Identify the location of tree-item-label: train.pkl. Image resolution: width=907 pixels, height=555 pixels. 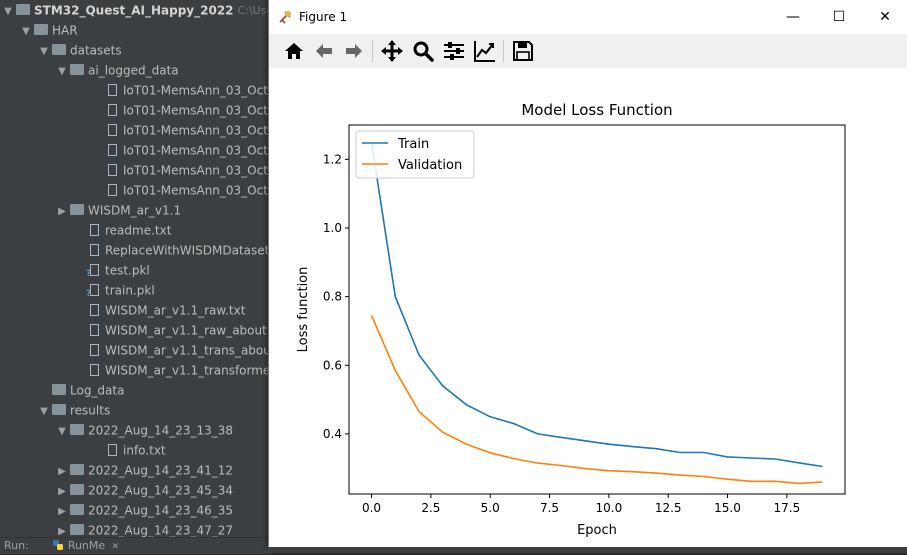
(130, 290).